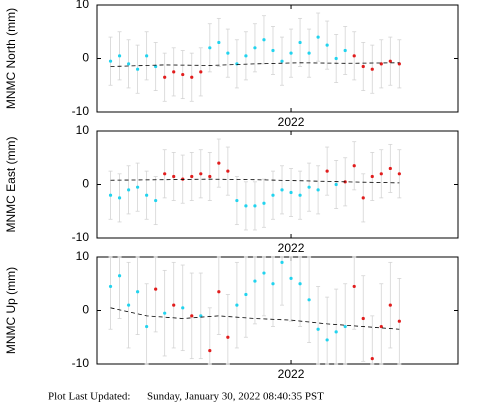 Image resolution: width=481 pixels, height=404 pixels. I want to click on y-axis-label: MNMC East (mm), so click(11, 185).